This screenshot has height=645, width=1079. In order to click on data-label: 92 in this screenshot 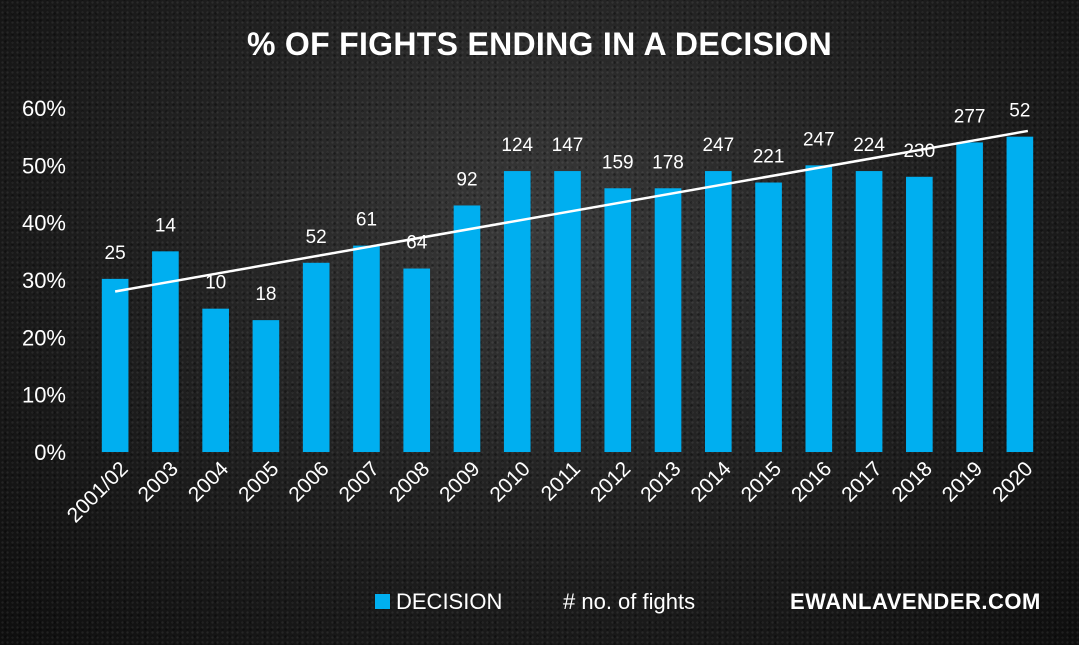, I will do `click(466, 179)`.